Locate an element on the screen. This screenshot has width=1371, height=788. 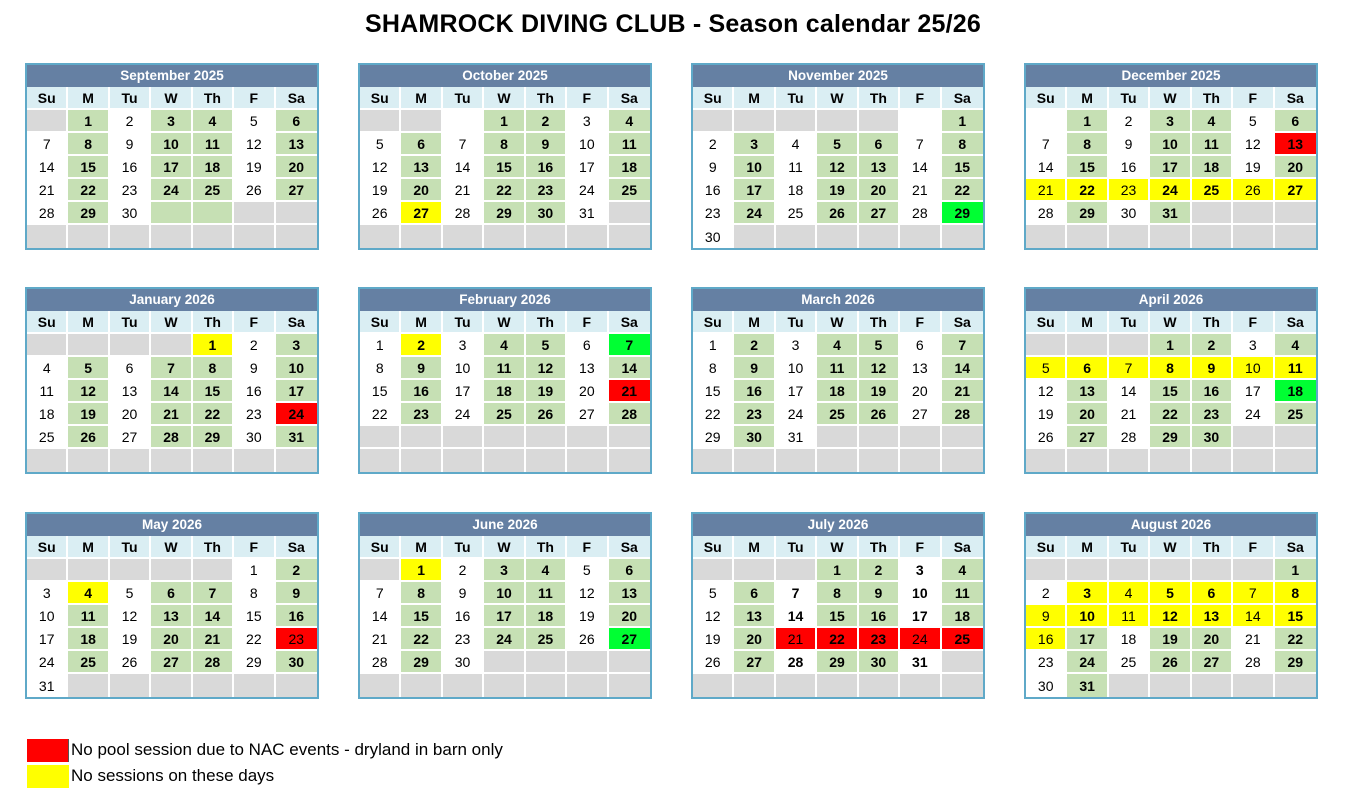
day-cell: 6 is located at coordinates (422, 144).